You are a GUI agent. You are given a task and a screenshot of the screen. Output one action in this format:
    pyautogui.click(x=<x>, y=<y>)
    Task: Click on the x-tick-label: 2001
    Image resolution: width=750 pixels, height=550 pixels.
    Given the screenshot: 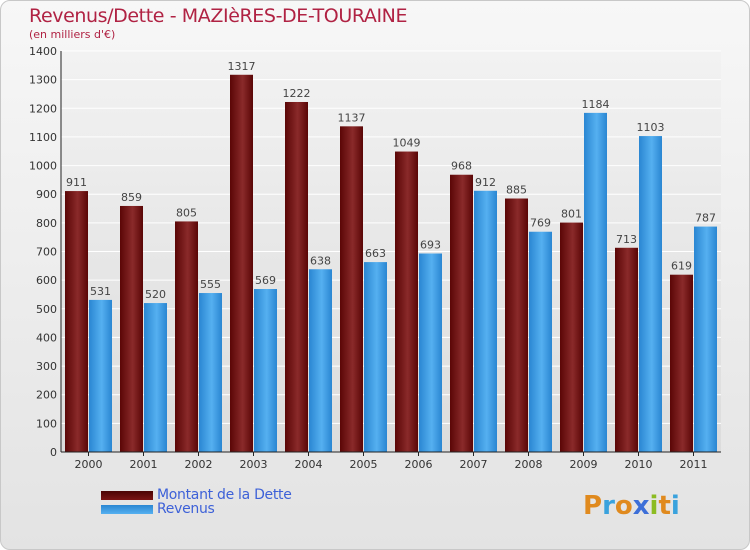 What is the action you would take?
    pyautogui.click(x=144, y=464)
    